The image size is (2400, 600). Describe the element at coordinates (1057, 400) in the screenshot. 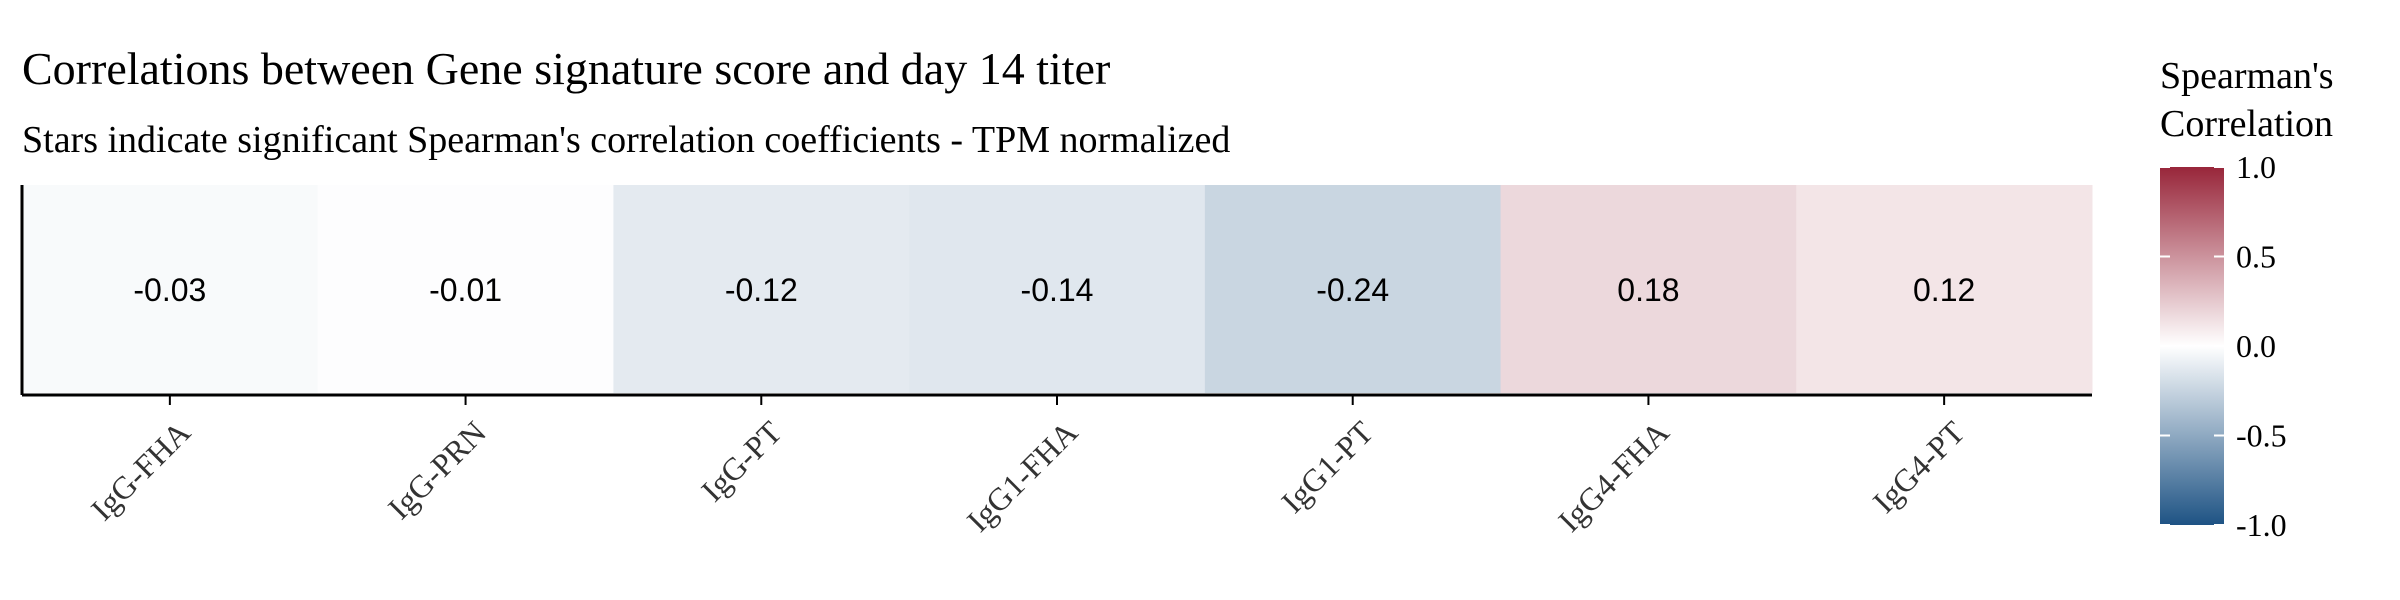

I see `x-axis-ticks` at that location.